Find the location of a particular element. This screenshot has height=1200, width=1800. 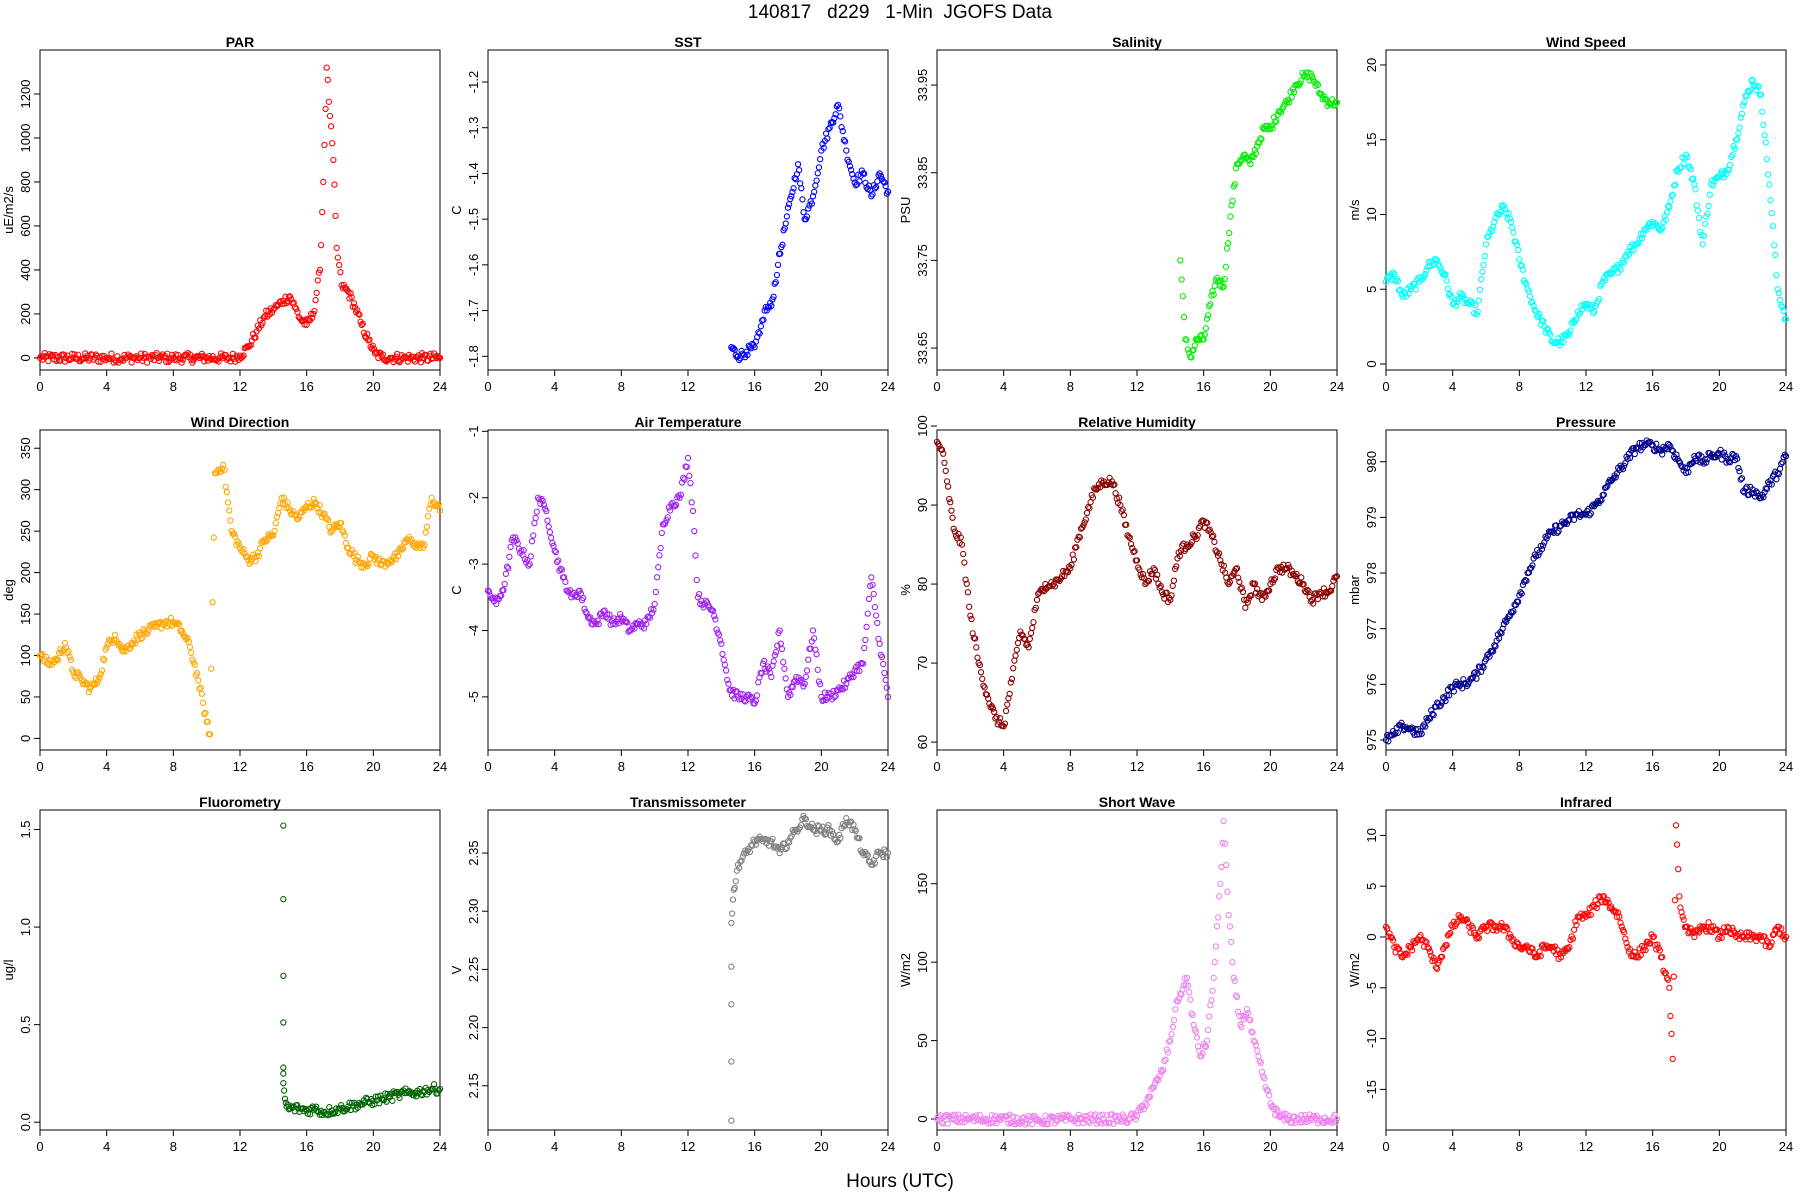

x-tick-label: 12 is located at coordinates (1586, 1146).